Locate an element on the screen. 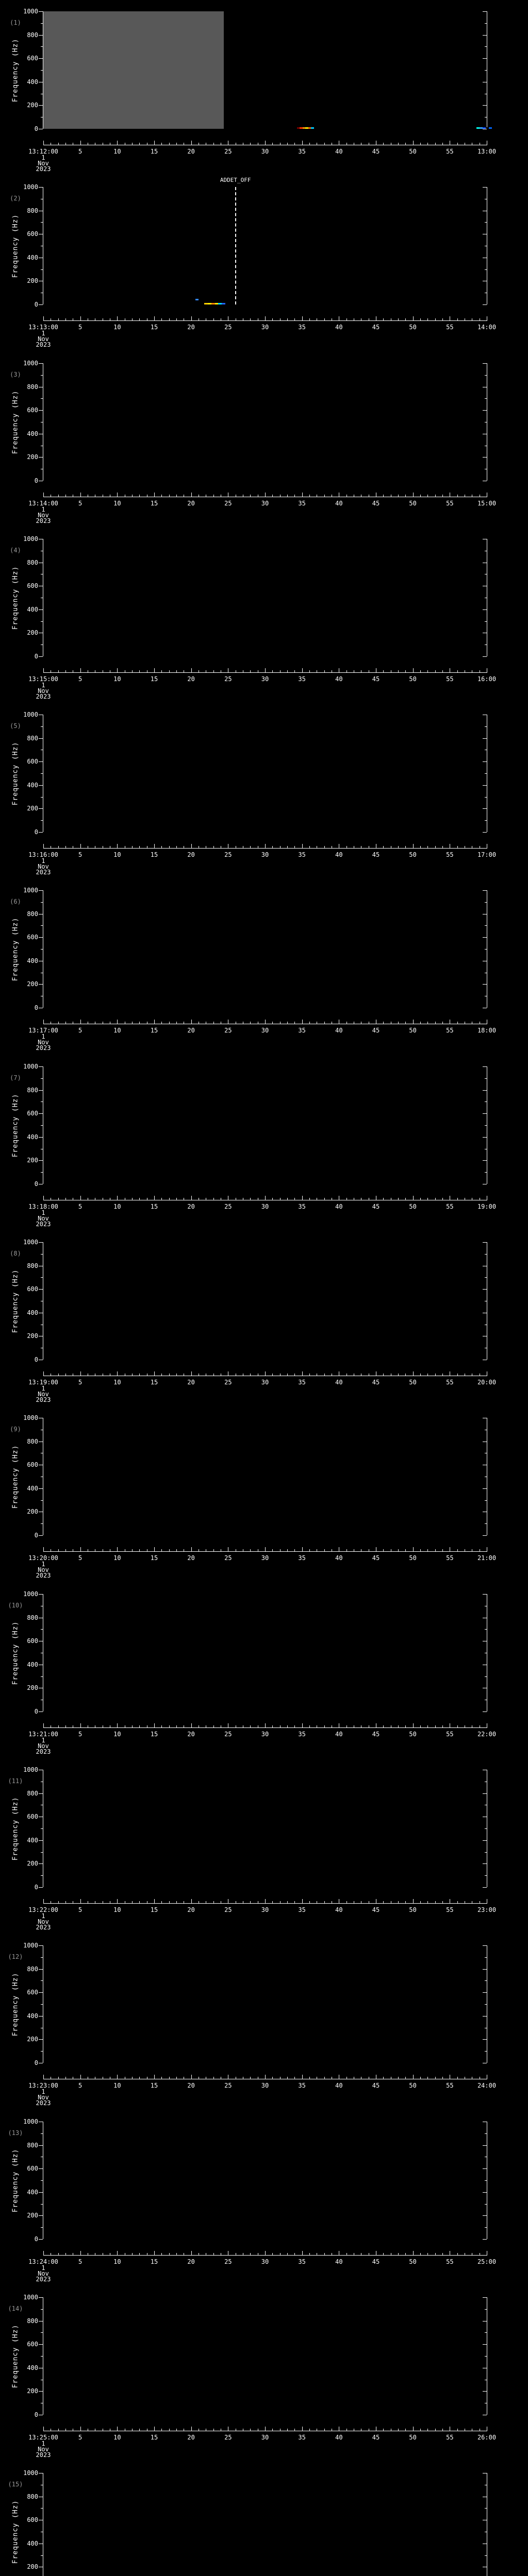 The height and width of the screenshot is (2576, 528). y-tick-label: 1000 is located at coordinates (31, 2121).